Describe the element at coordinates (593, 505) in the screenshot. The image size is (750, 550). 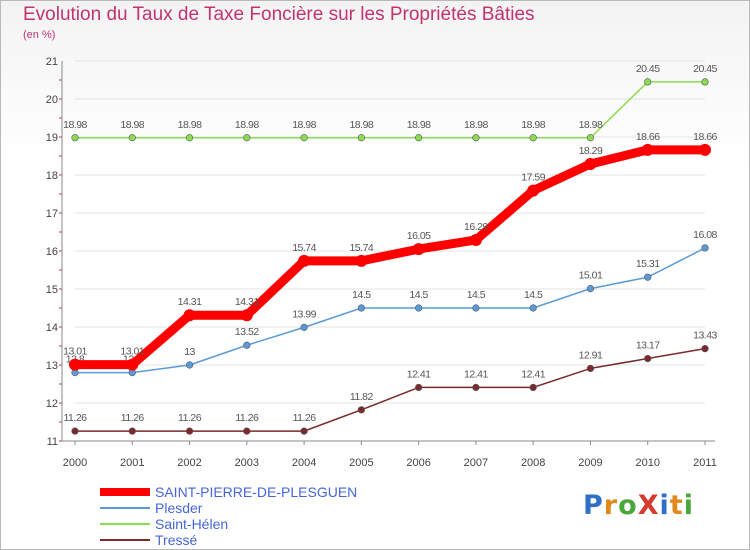
I see `logo-letter: P` at that location.